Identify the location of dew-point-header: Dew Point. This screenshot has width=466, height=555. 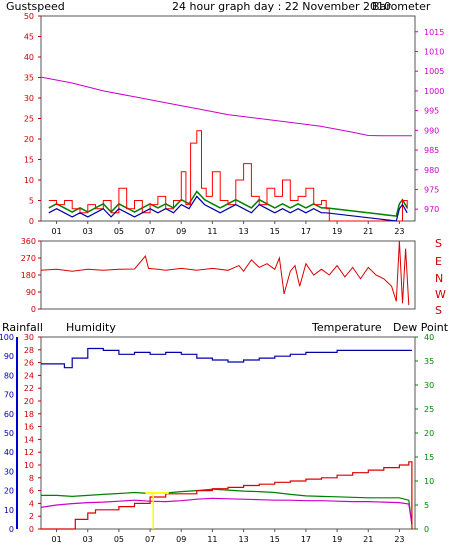
(421, 327).